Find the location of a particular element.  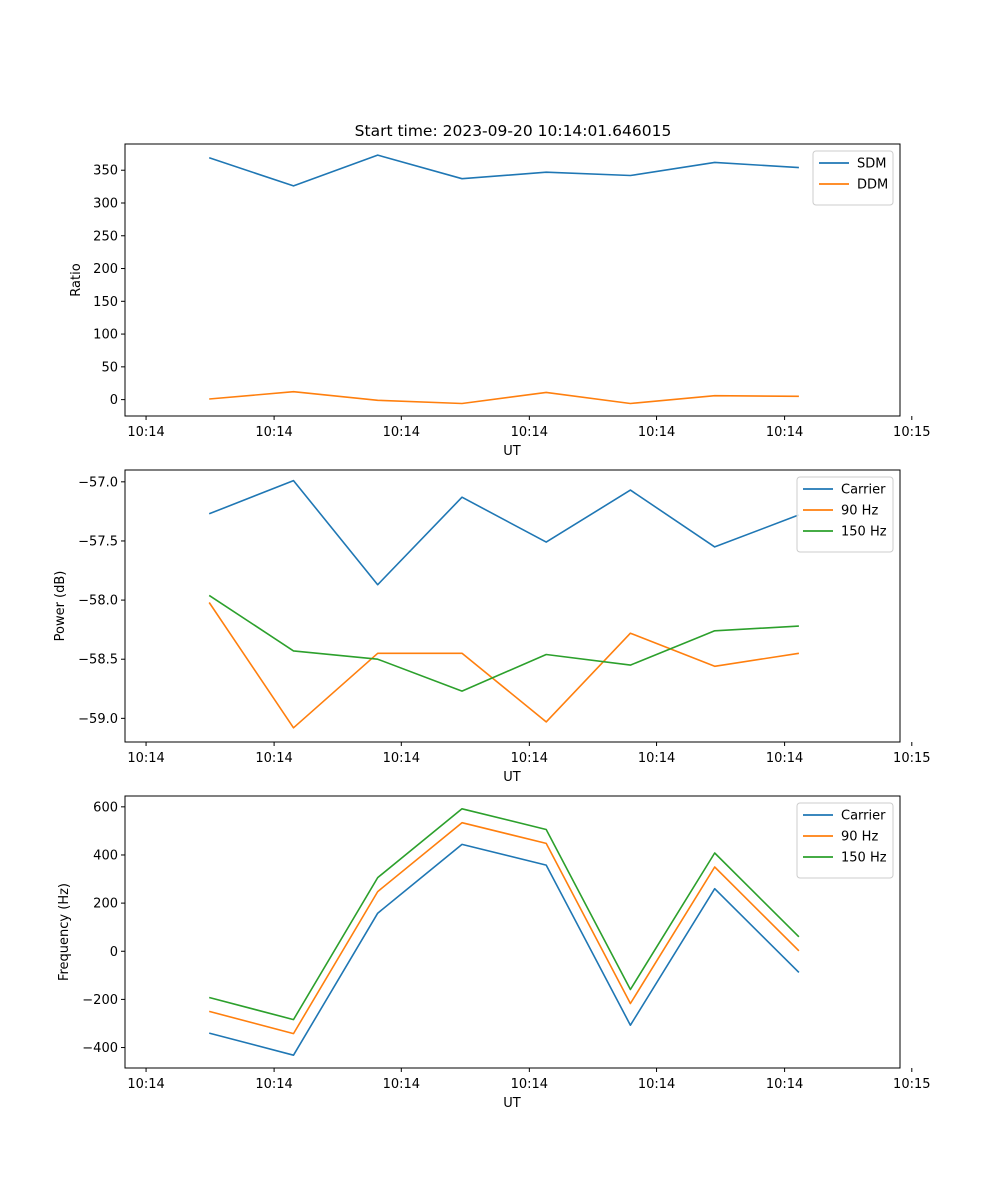

y-tick-label: 300 is located at coordinates (105, 203).